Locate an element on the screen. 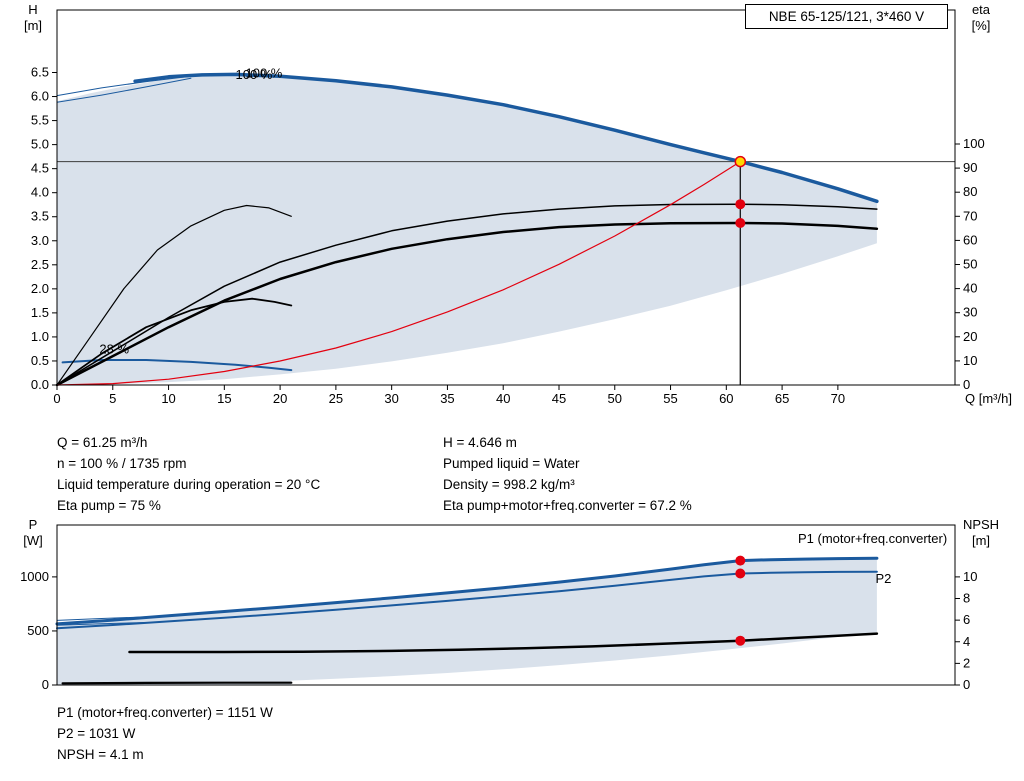  y-left-axis-title: [m] is located at coordinates (33, 25).